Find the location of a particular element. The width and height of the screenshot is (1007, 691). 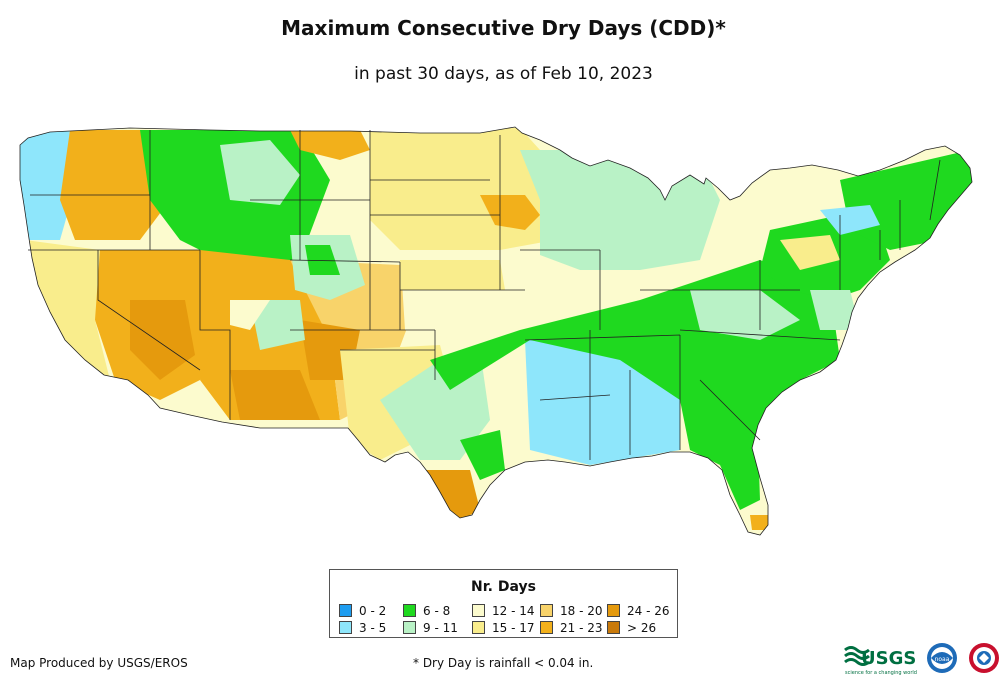

legend-item: 0 - 2 is located at coordinates (371, 610).